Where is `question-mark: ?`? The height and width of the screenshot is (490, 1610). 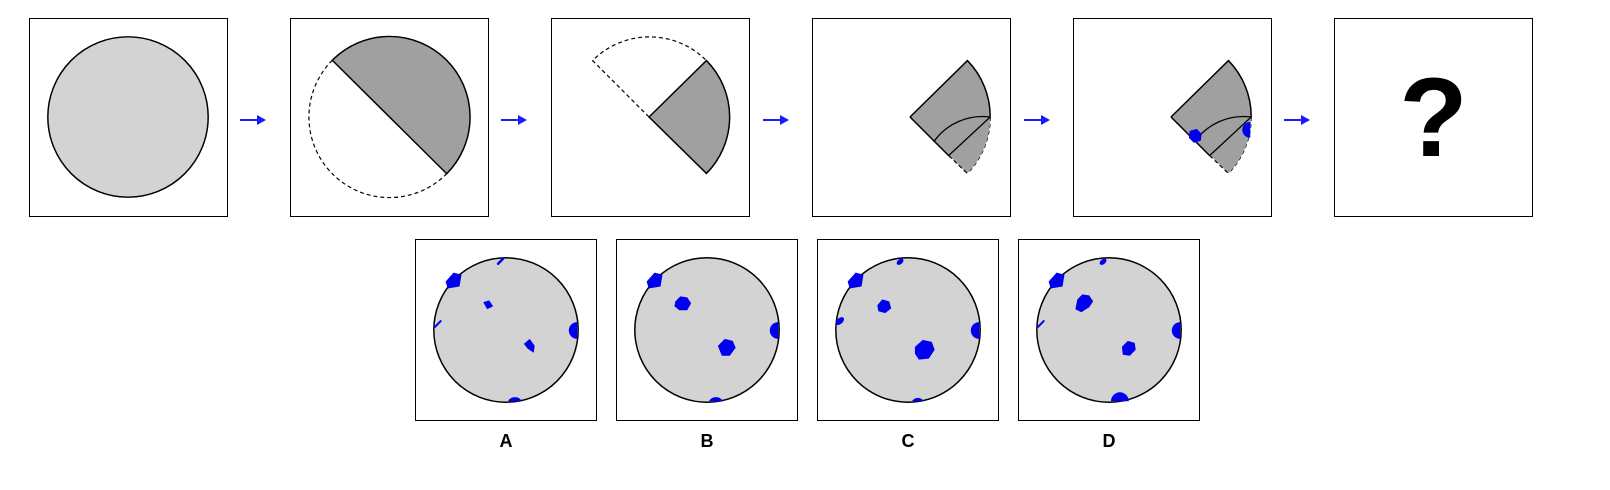 question-mark: ? is located at coordinates (1433, 117).